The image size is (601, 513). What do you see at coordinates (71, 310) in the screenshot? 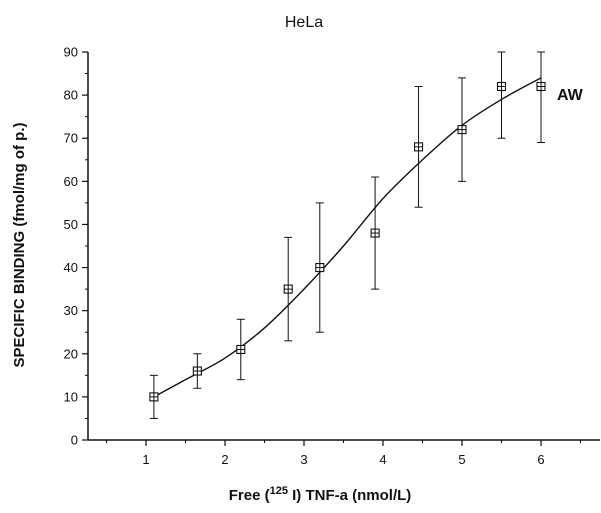
I see `y-tick-label-30: 30` at bounding box center [71, 310].